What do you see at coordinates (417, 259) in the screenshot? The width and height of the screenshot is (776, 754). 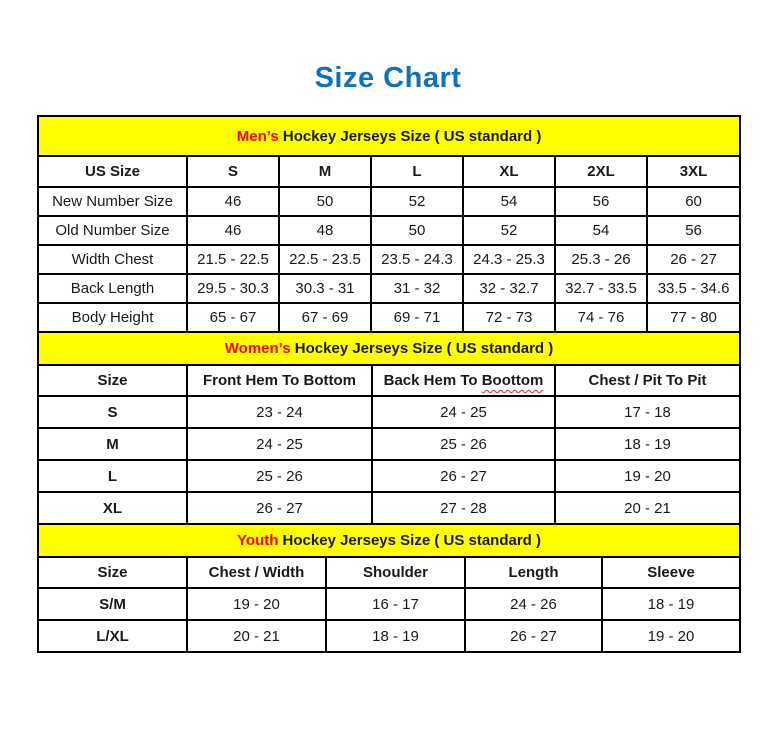 I see `men-value-cell: 23.5 - 24.3` at bounding box center [417, 259].